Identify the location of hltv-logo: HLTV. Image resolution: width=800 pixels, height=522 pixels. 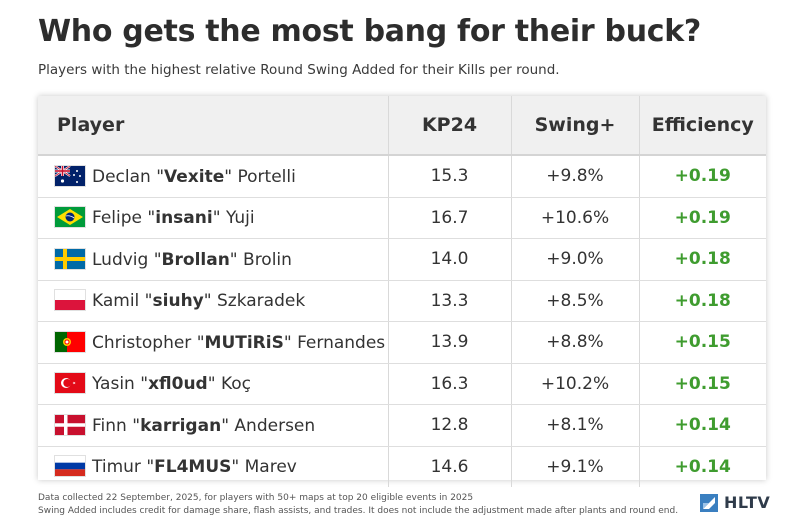
(735, 502).